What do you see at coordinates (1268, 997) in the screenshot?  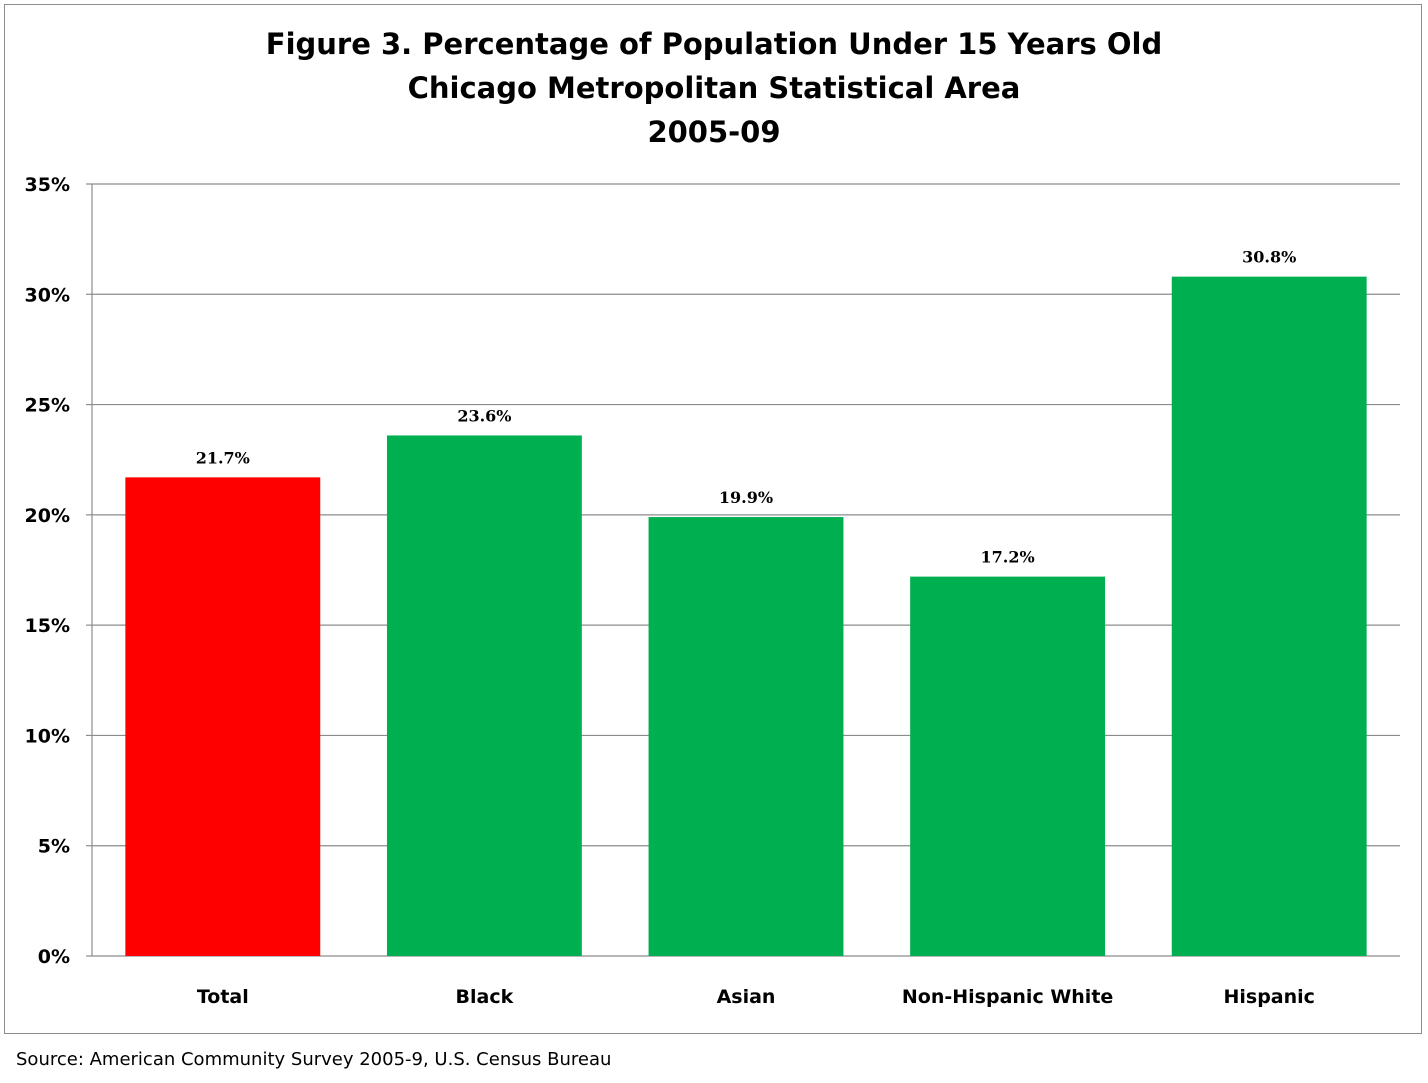 I see `x-tick-label: Hispanic` at bounding box center [1268, 997].